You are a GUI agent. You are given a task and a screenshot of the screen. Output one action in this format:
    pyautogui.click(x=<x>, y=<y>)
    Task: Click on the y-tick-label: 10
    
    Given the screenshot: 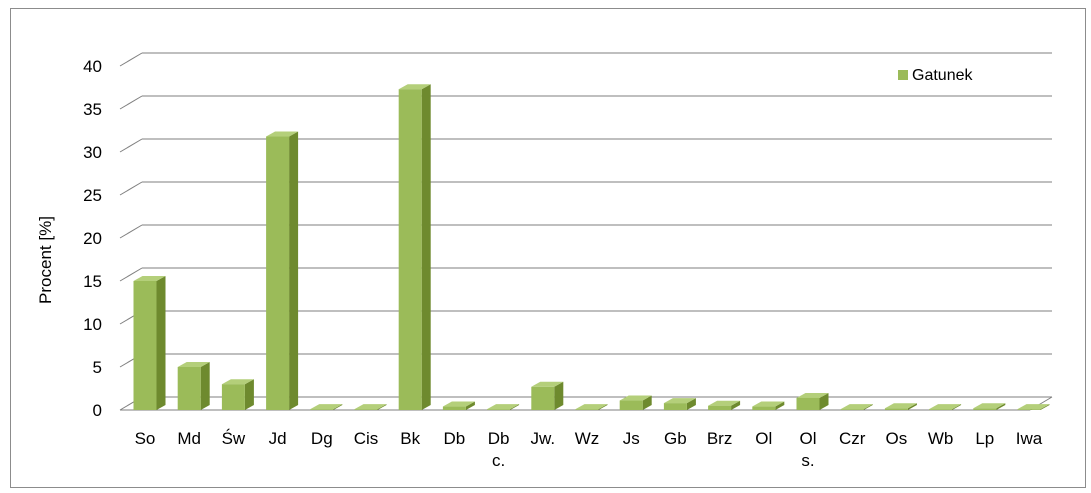 What is the action you would take?
    pyautogui.click(x=92, y=324)
    